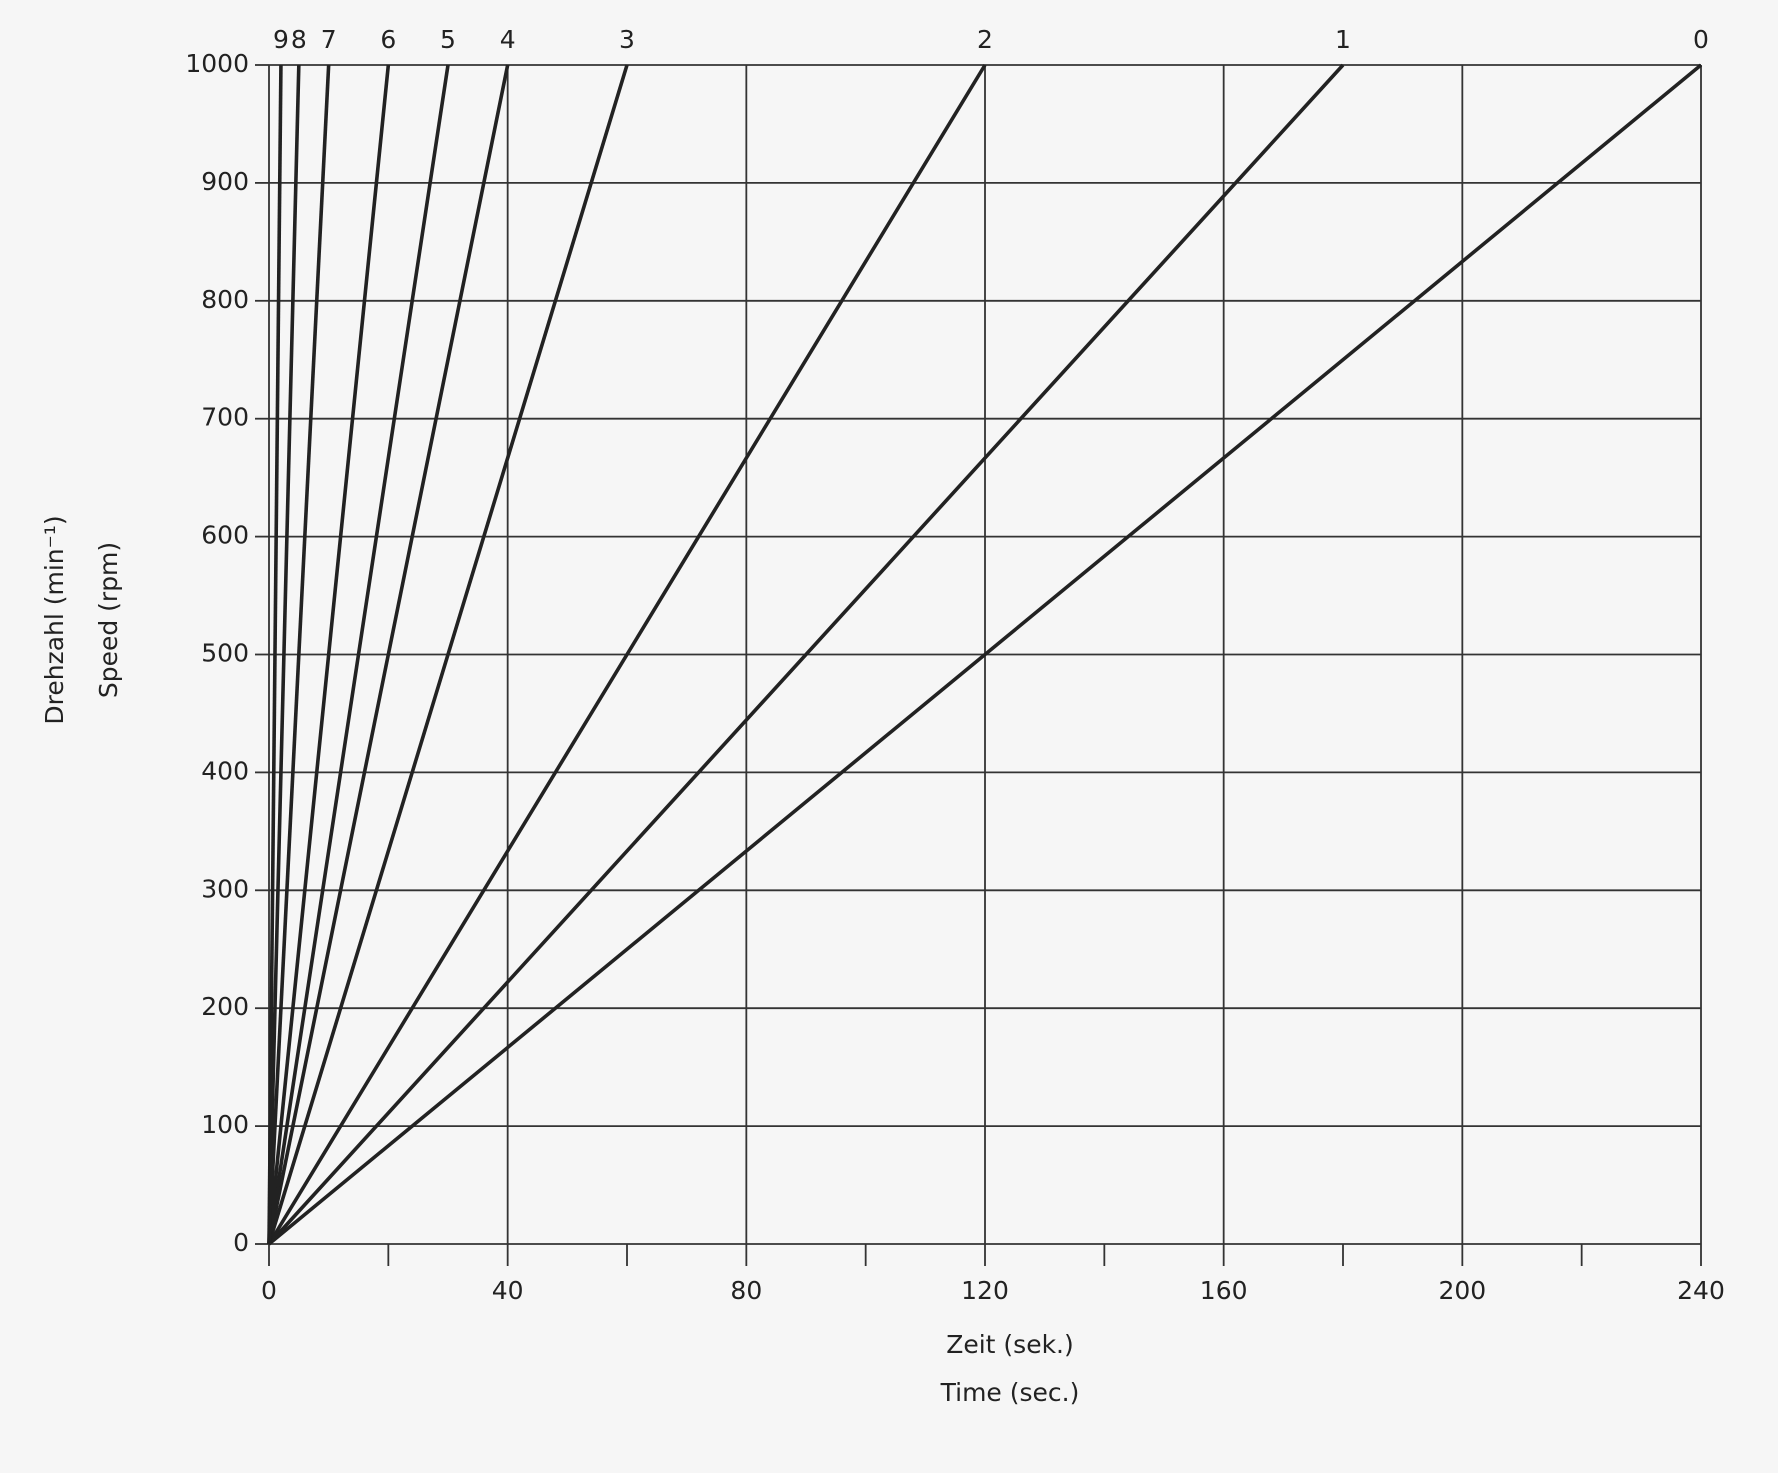 The height and width of the screenshot is (1473, 1778). I want to click on series-label: 3, so click(627, 39).